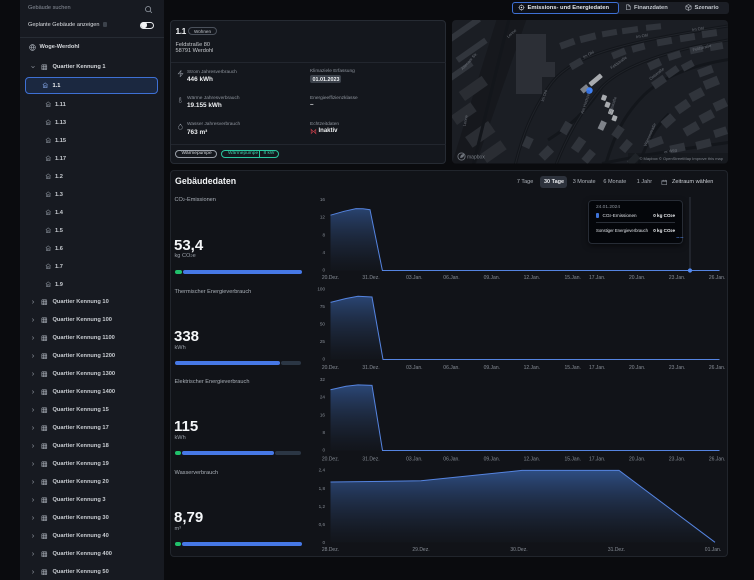 This screenshot has height=580, width=754. What do you see at coordinates (322, 524) in the screenshot?
I see `svg-text: 0,6` at bounding box center [322, 524].